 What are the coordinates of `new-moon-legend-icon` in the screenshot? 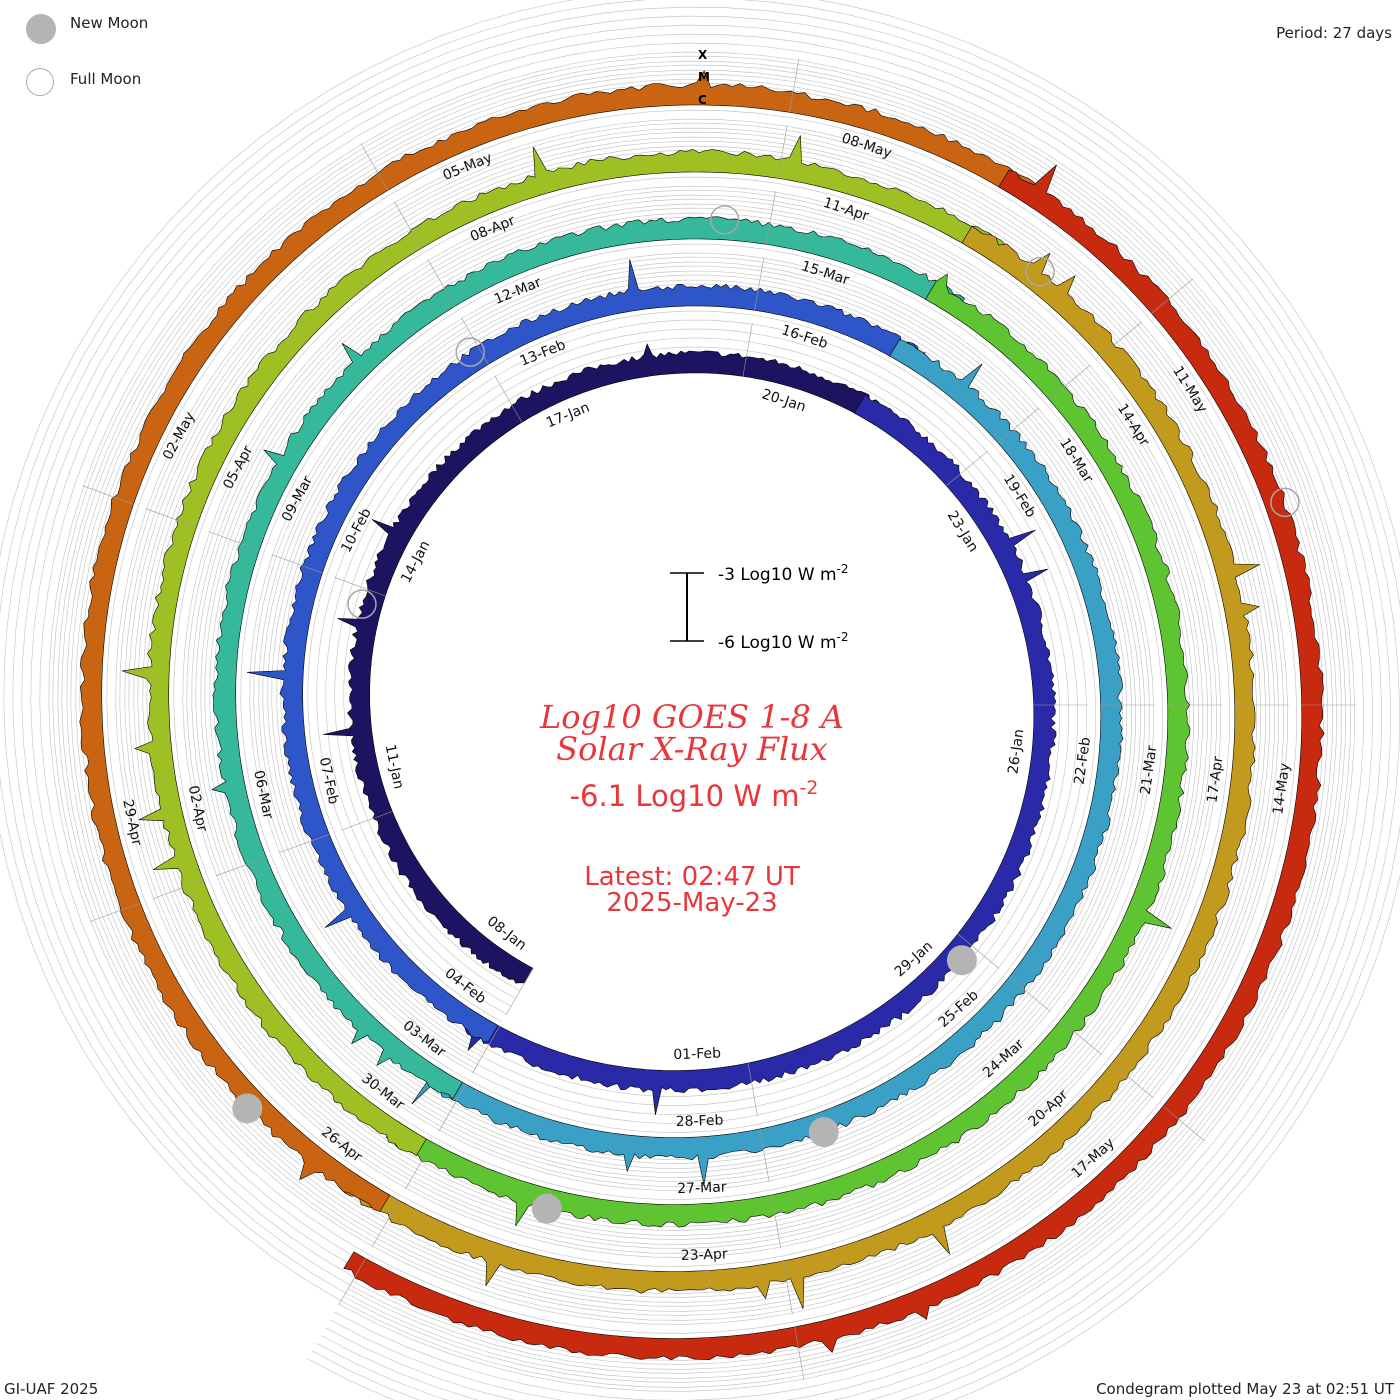 It's located at (41, 29).